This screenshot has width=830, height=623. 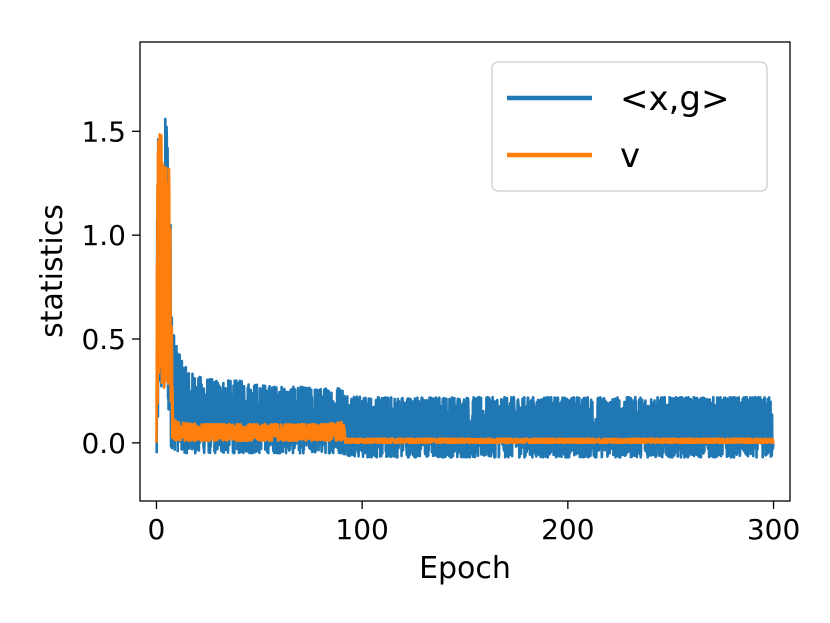 What do you see at coordinates (567, 529) in the screenshot?
I see `x-tick-label: 200` at bounding box center [567, 529].